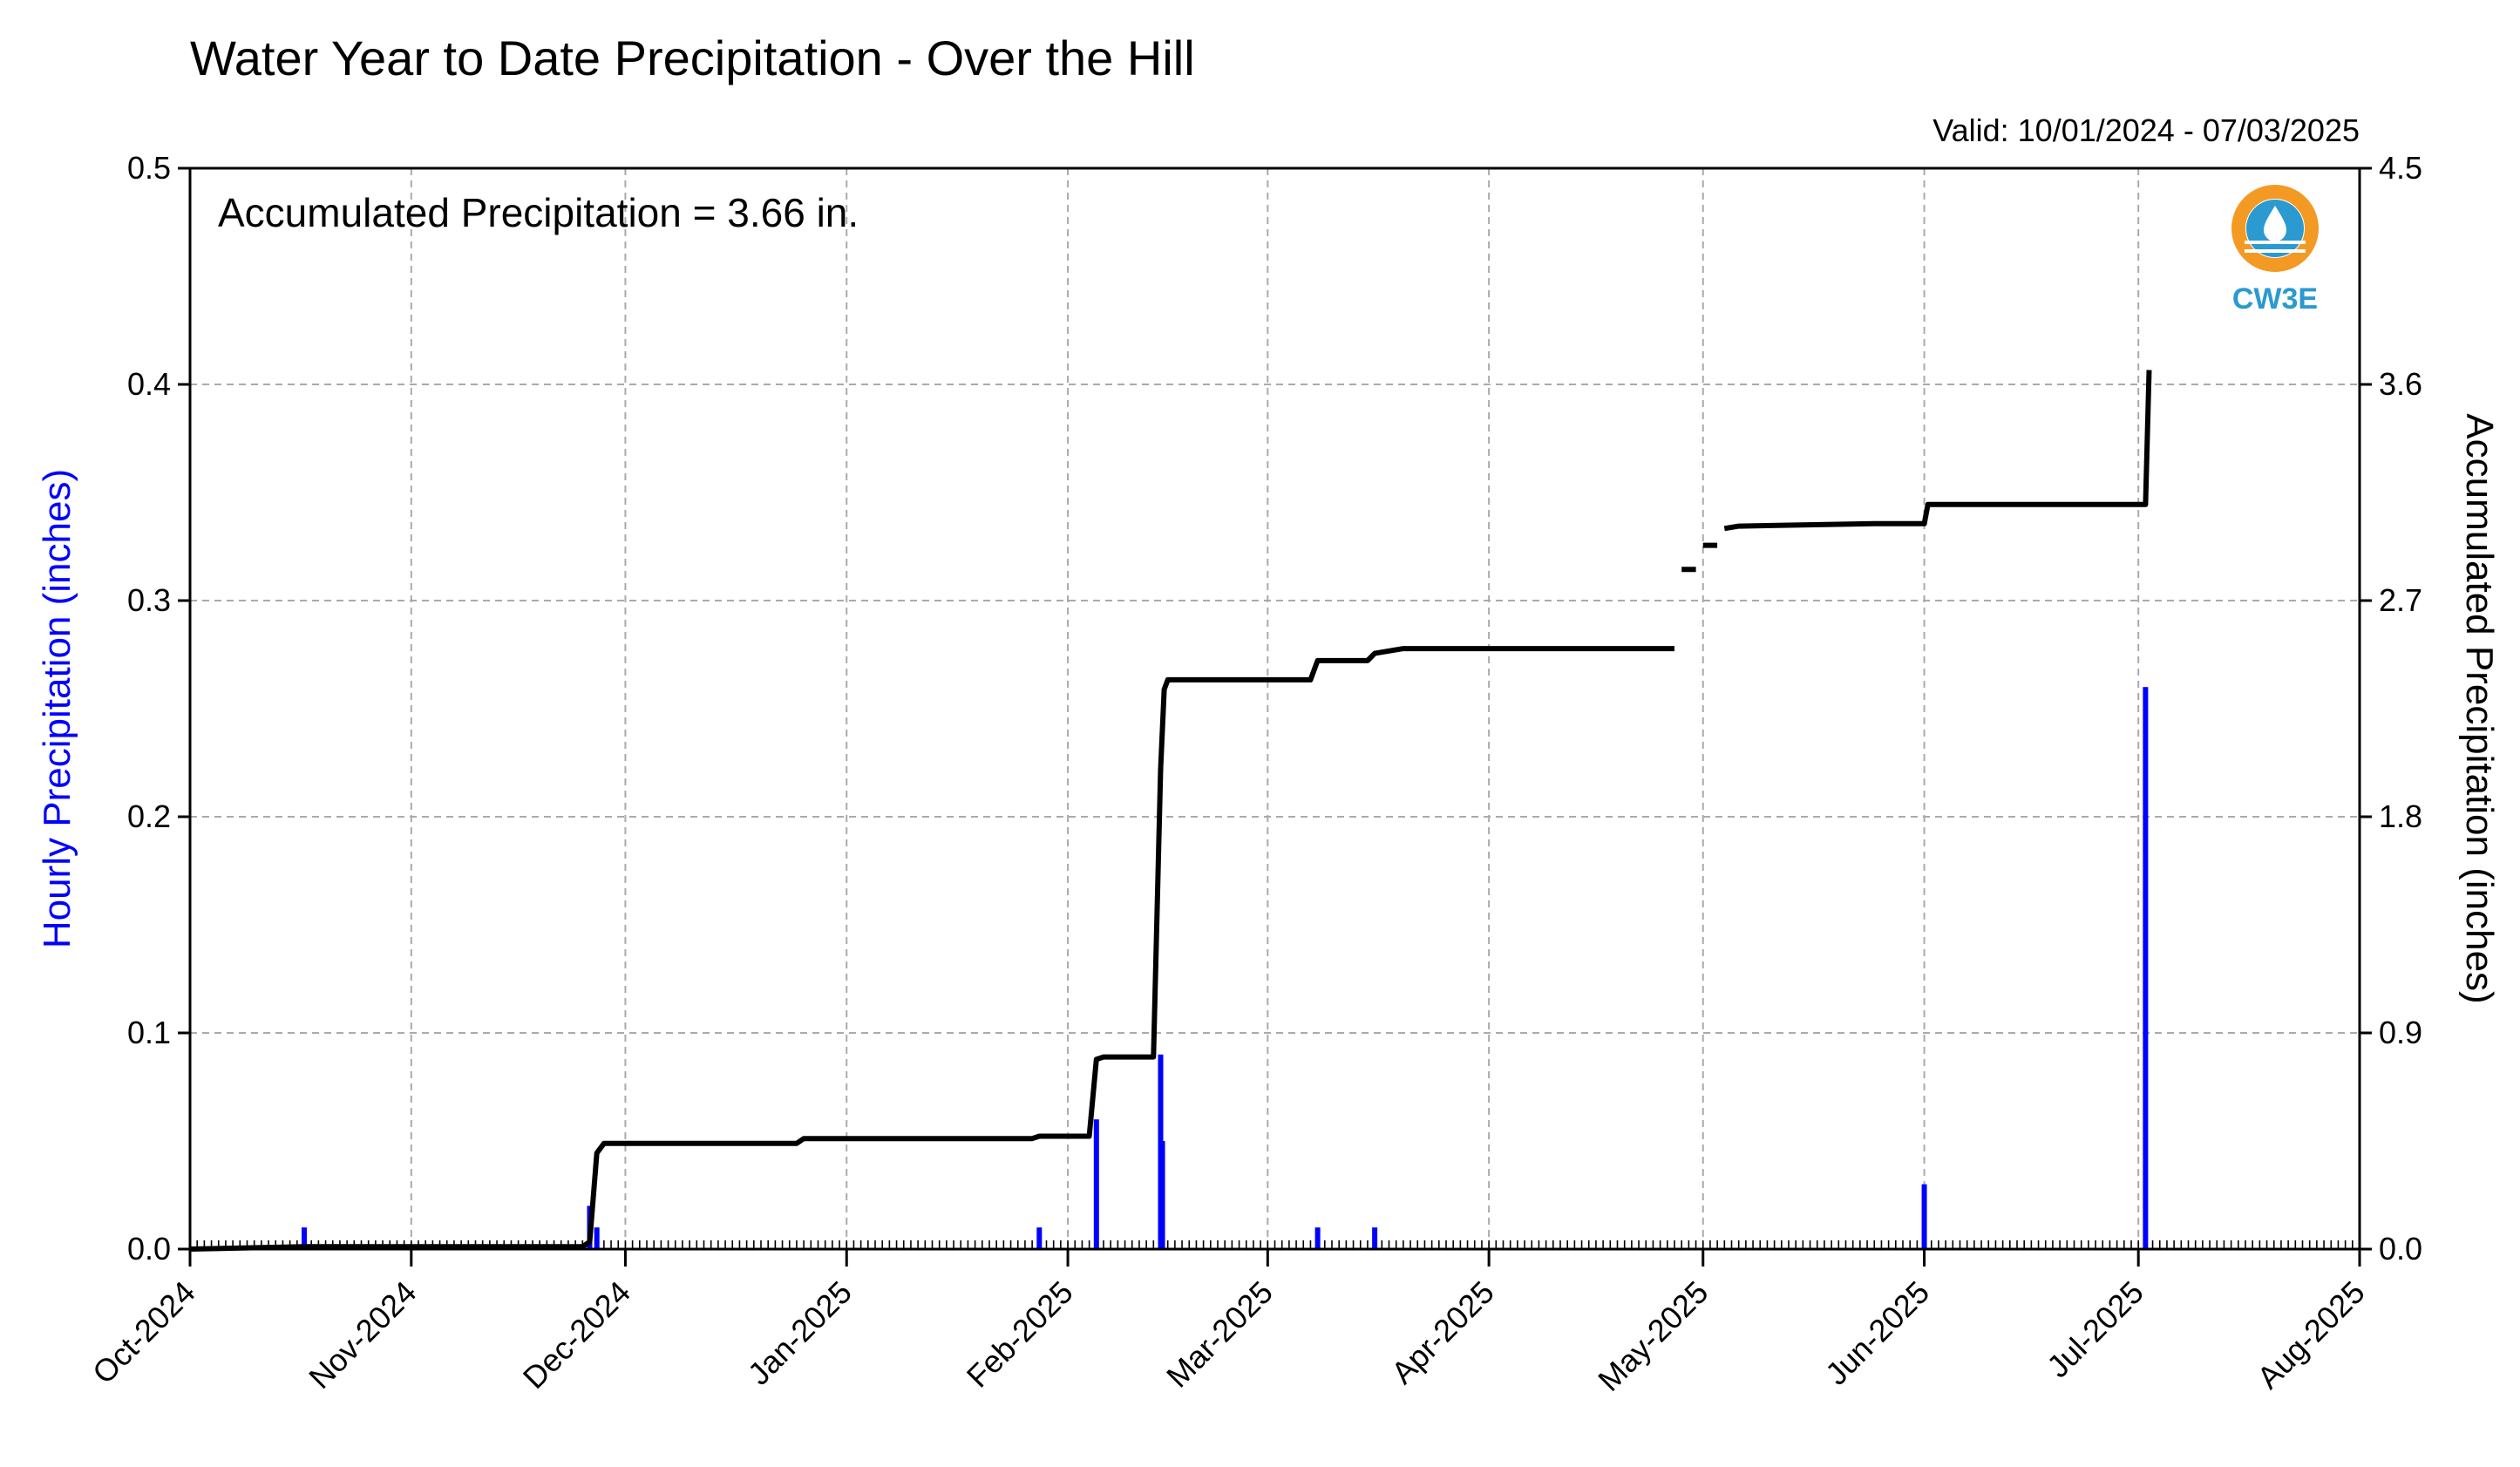  What do you see at coordinates (2400, 1032) in the screenshot?
I see `y-right-tick-label: 0.9` at bounding box center [2400, 1032].